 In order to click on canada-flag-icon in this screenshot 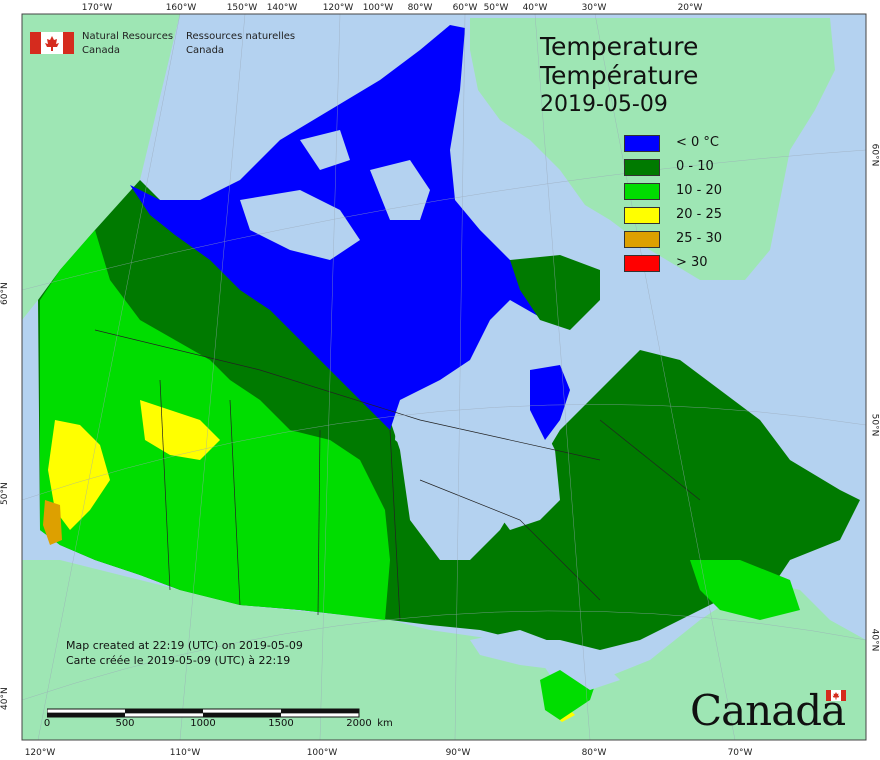, I will do `click(52, 43)`.